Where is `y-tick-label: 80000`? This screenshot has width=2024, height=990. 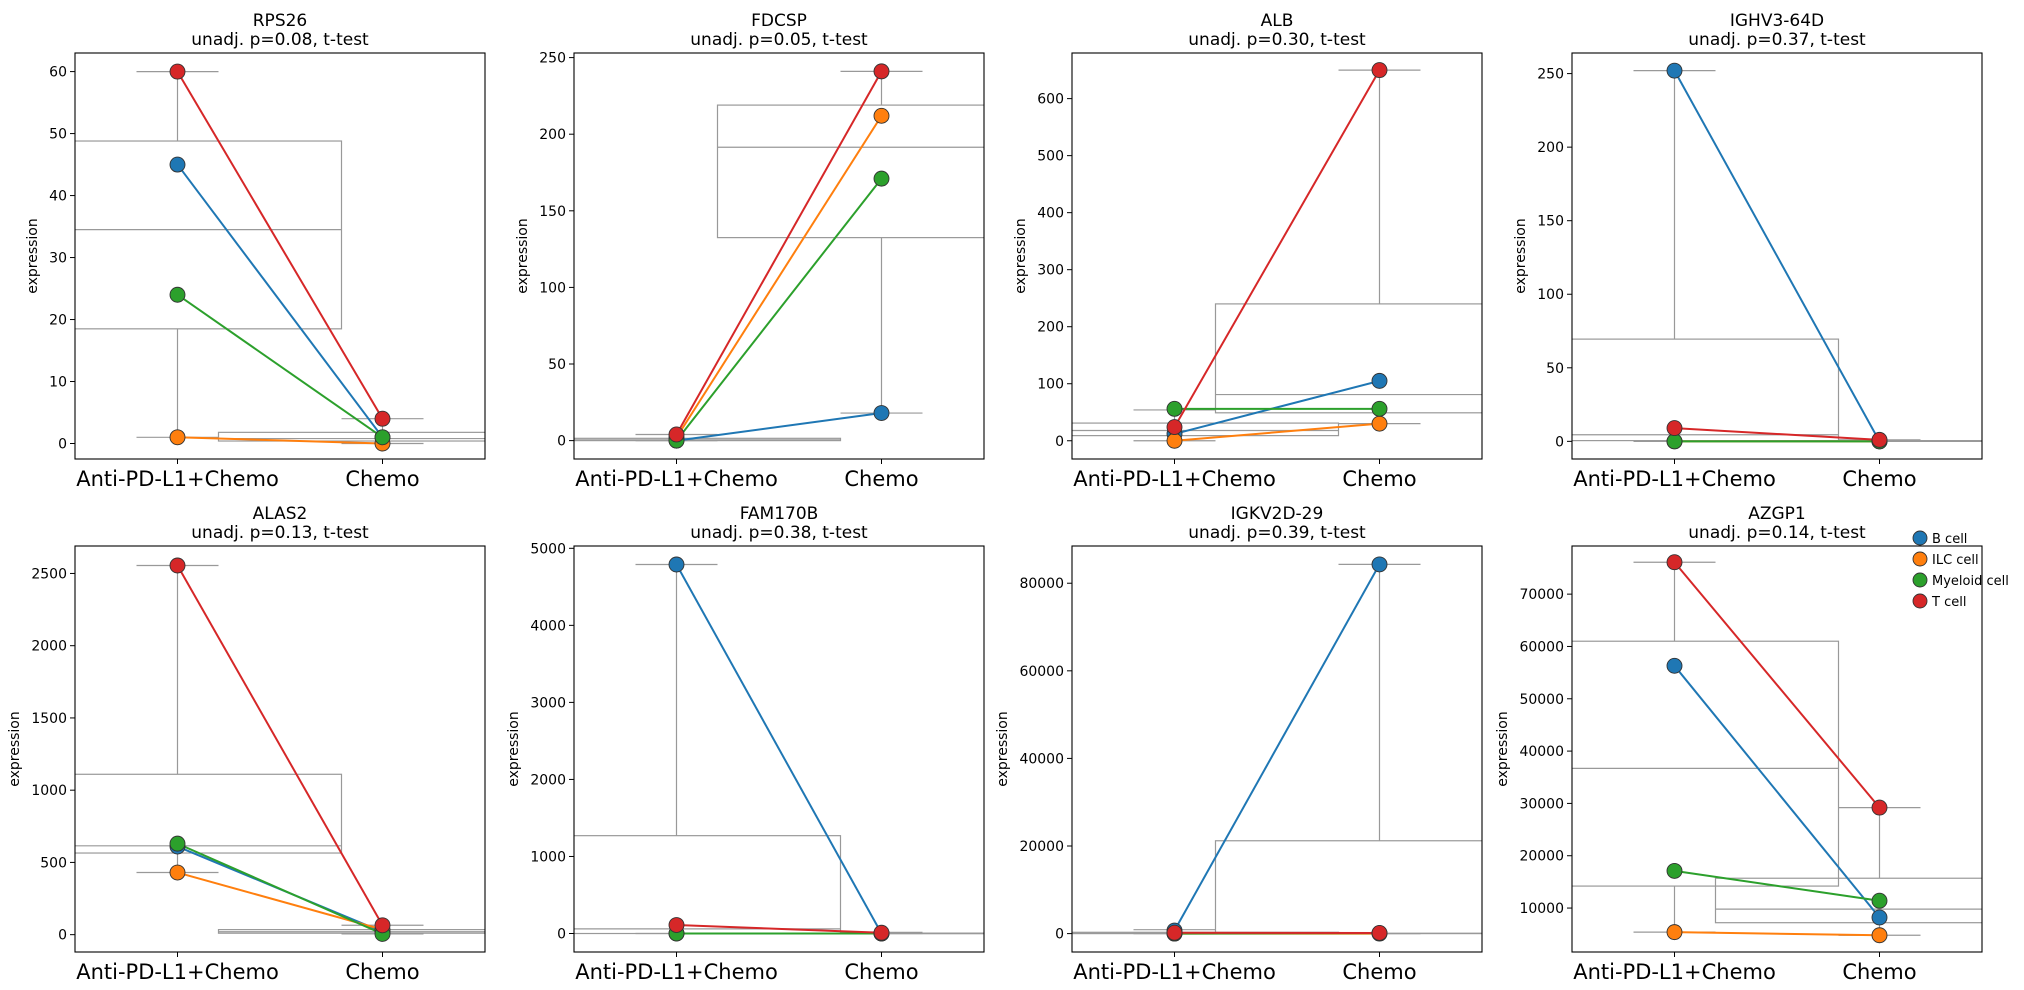 y-tick-label: 80000 is located at coordinates (1041, 584).